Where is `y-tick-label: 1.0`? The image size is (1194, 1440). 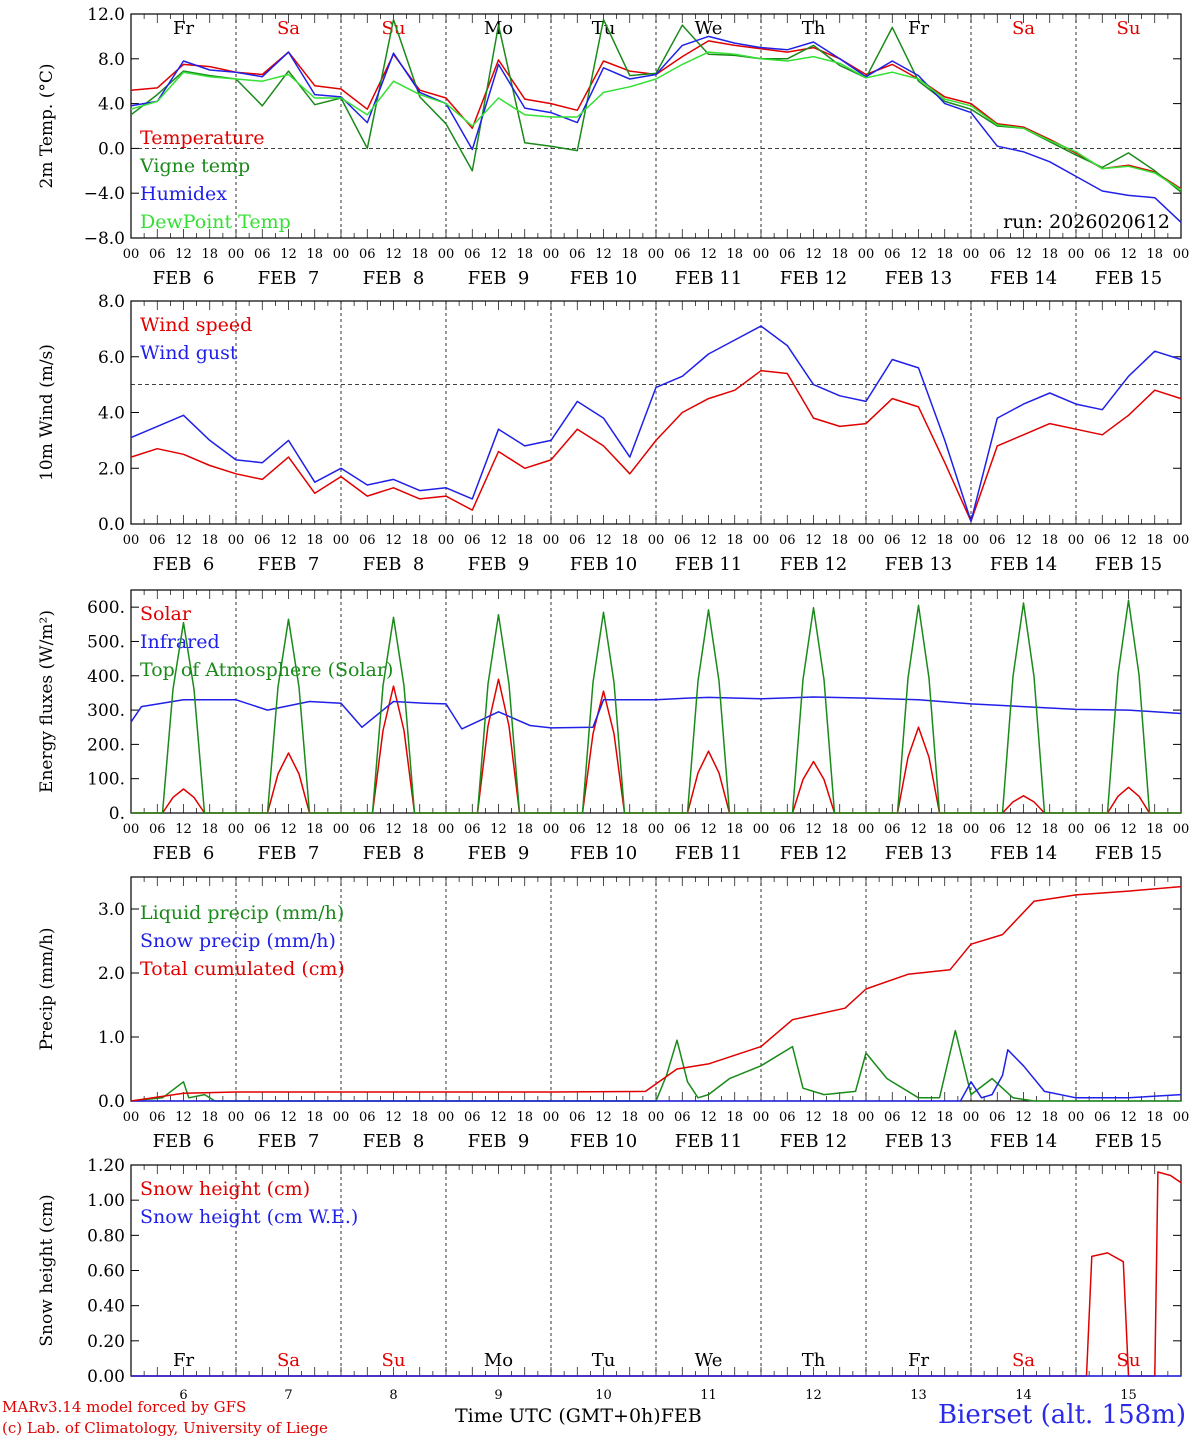
y-tick-label: 1.0 is located at coordinates (111, 1038).